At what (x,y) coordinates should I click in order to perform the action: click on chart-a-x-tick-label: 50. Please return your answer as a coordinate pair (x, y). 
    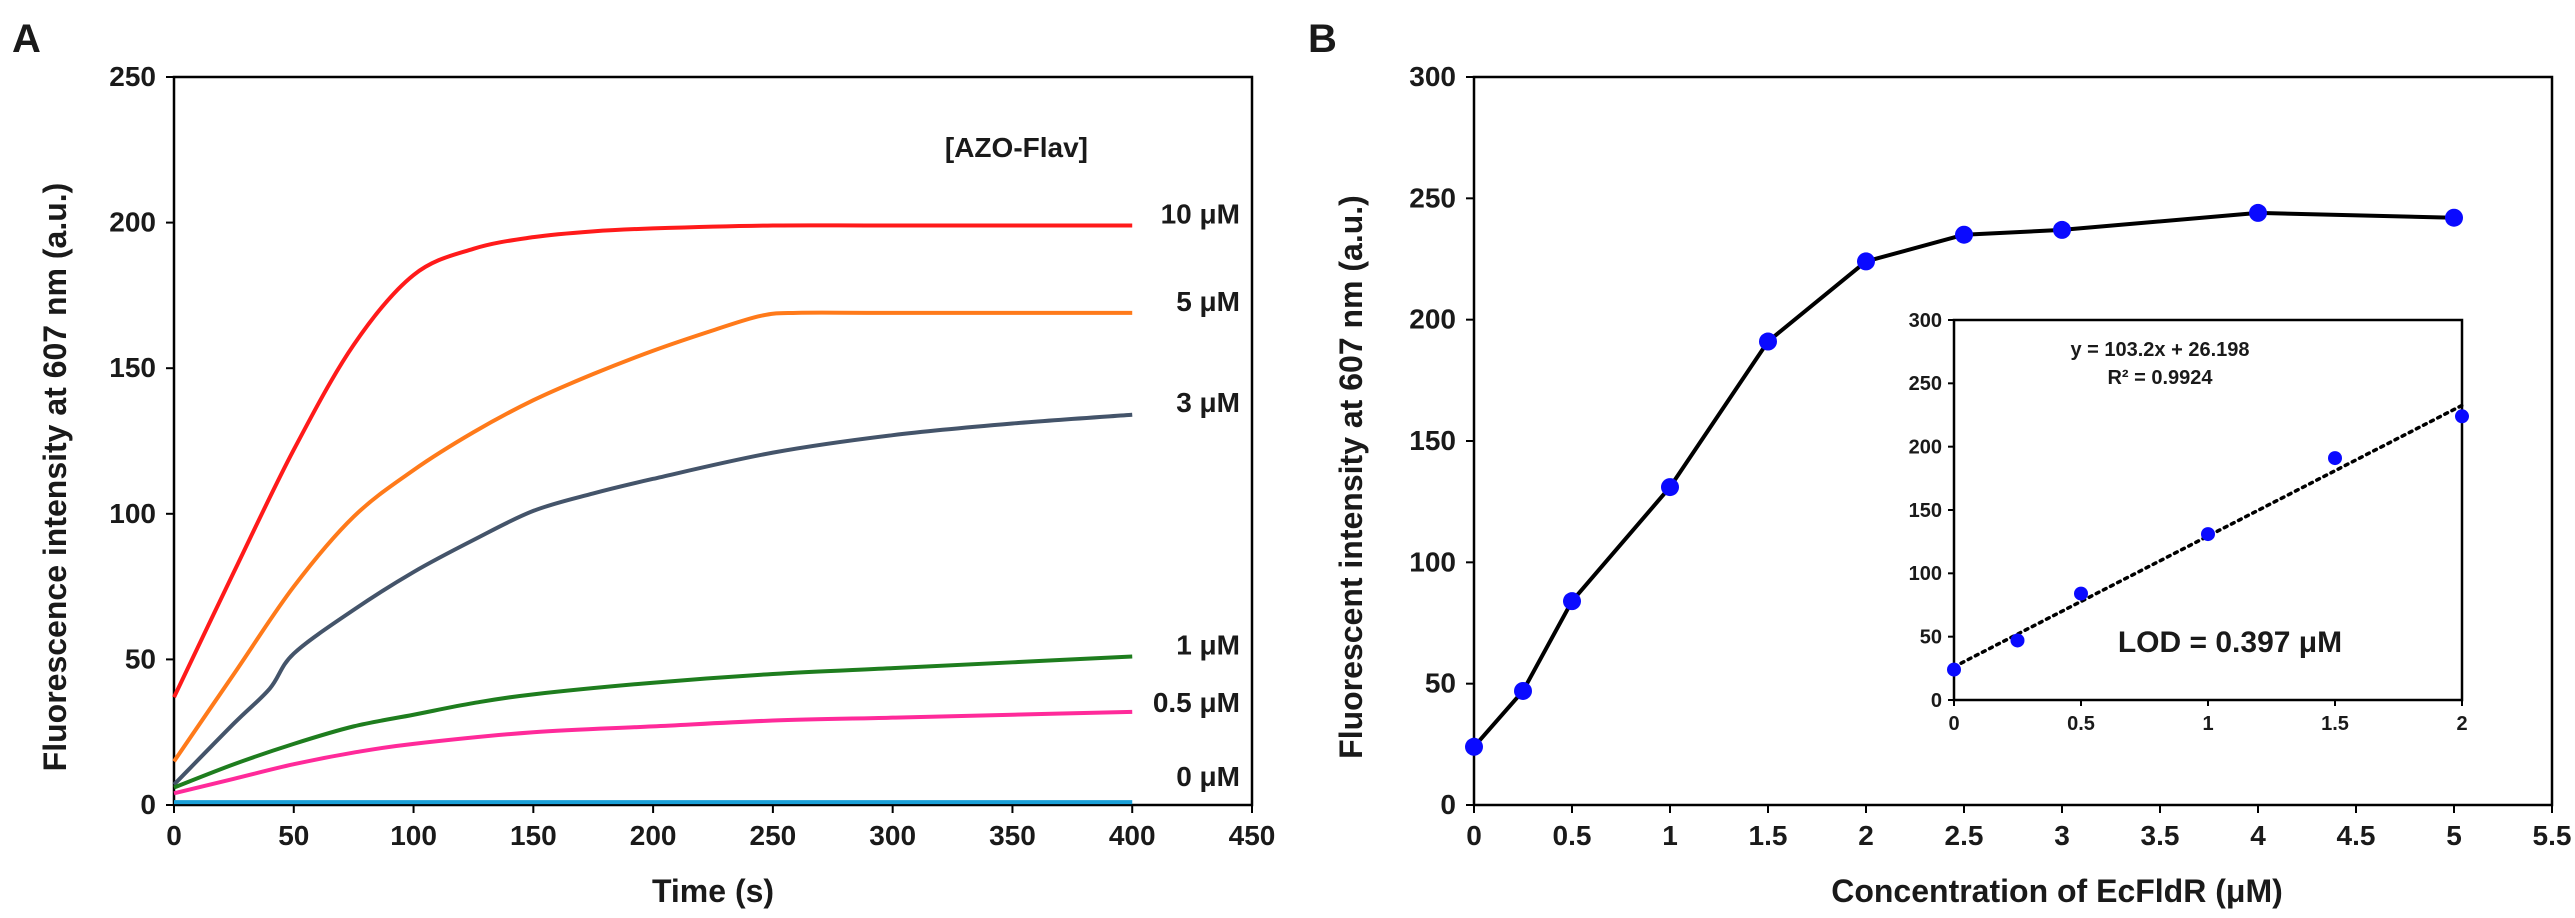
    Looking at the image, I should click on (293, 835).